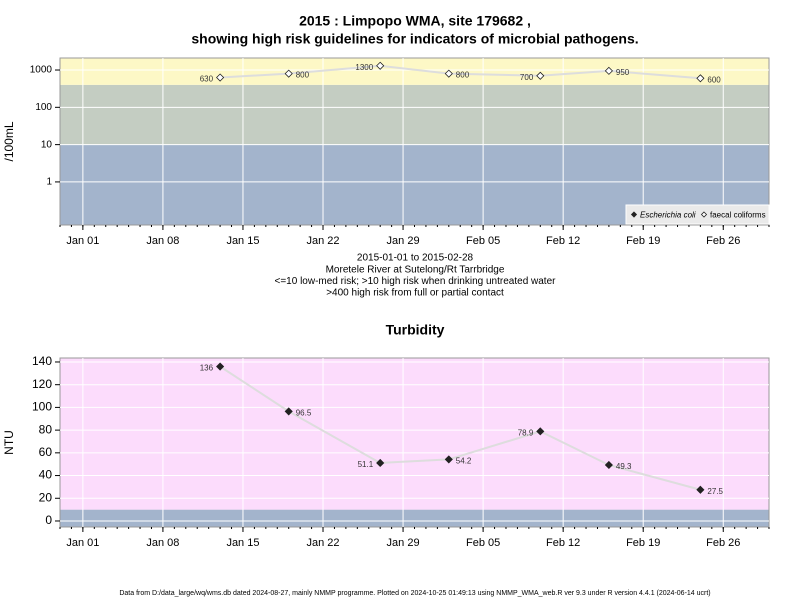  Describe the element at coordinates (46, 452) in the screenshot. I see `y-tick-label: 60` at that location.